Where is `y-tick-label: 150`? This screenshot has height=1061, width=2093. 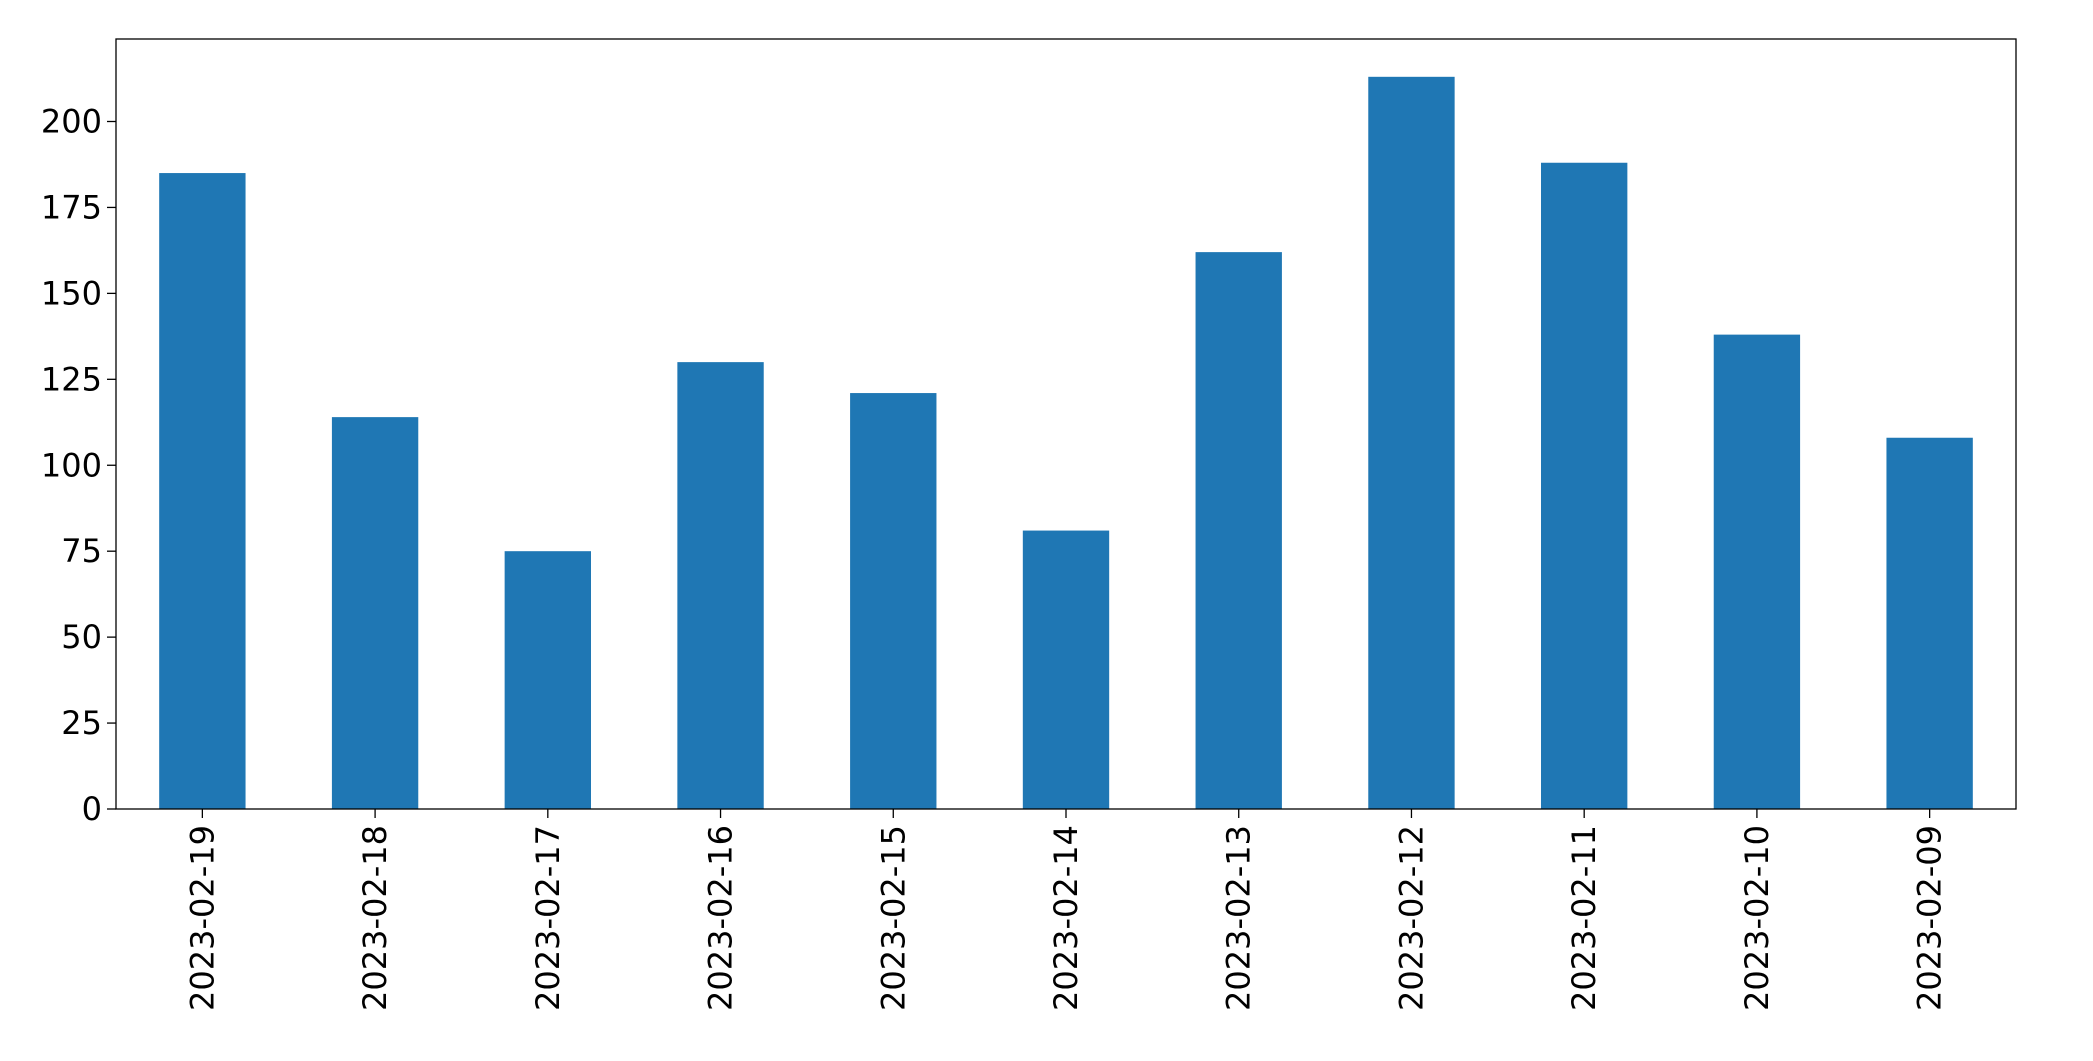
y-tick-label: 150 is located at coordinates (71, 293).